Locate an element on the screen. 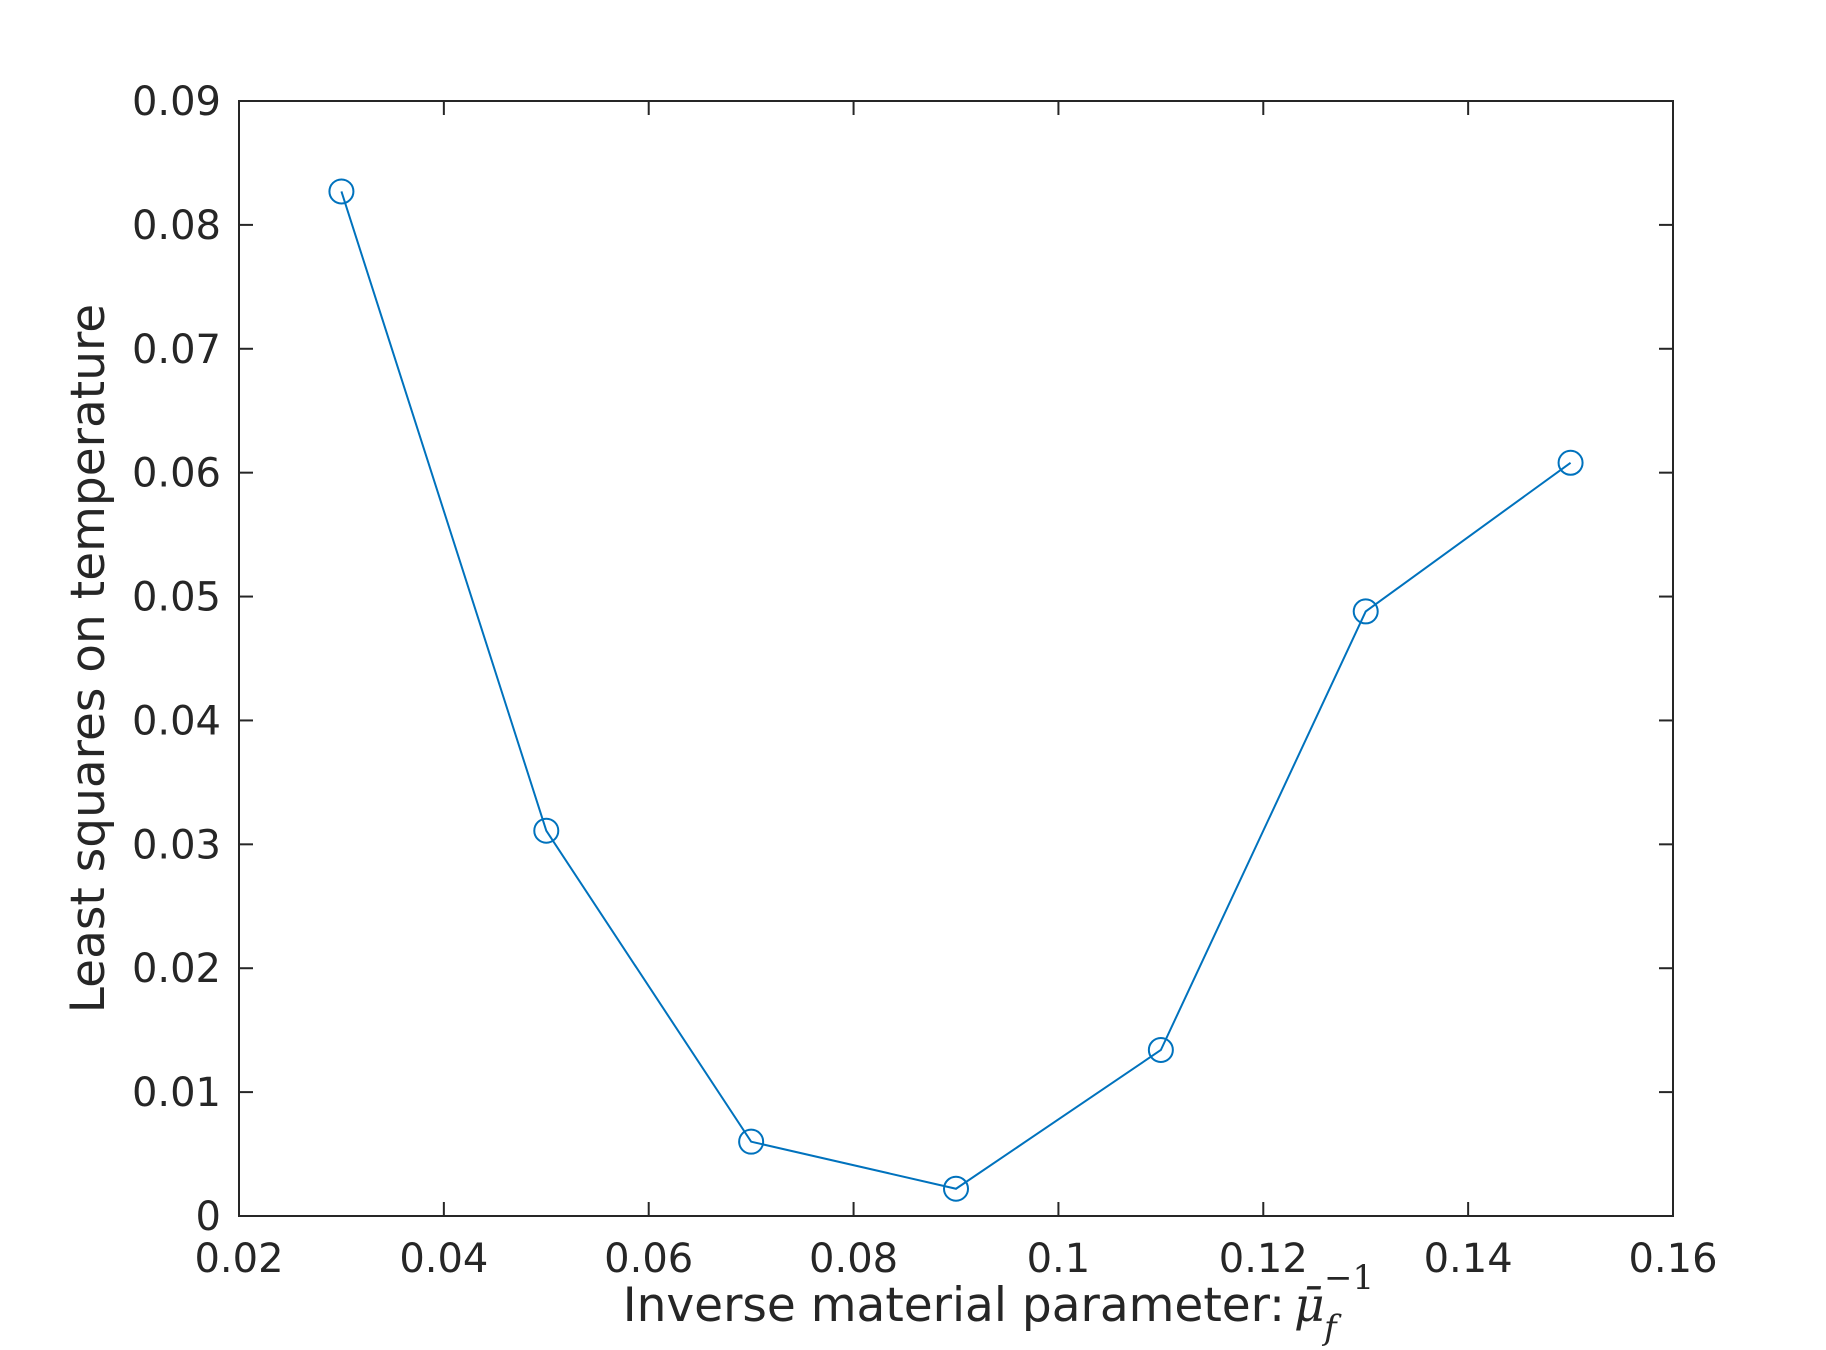  x-axis-label-math-superscript: −1 is located at coordinates (1349, 1278).